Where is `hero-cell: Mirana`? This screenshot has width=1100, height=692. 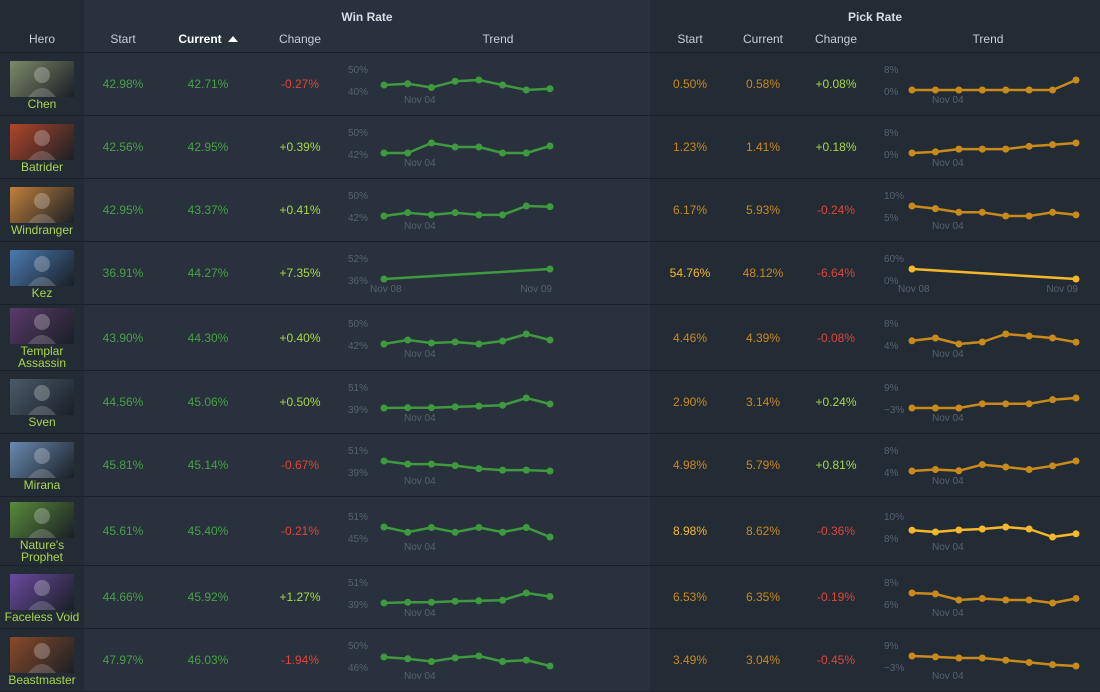
hero-cell: Mirana is located at coordinates (42, 465).